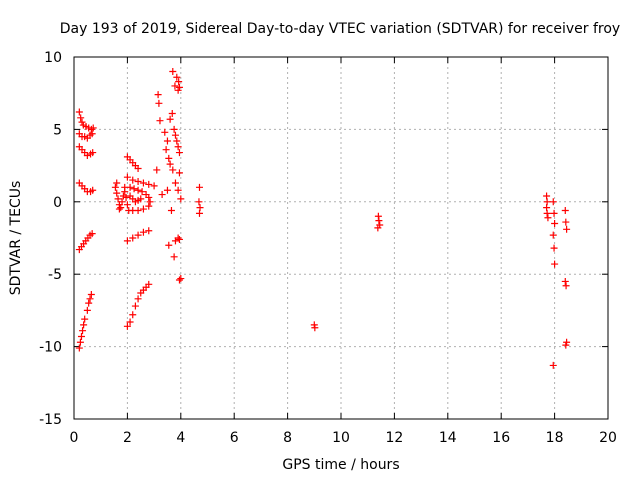 The width and height of the screenshot is (640, 480). I want to click on x-axis-label: GPS time / hours, so click(340, 465).